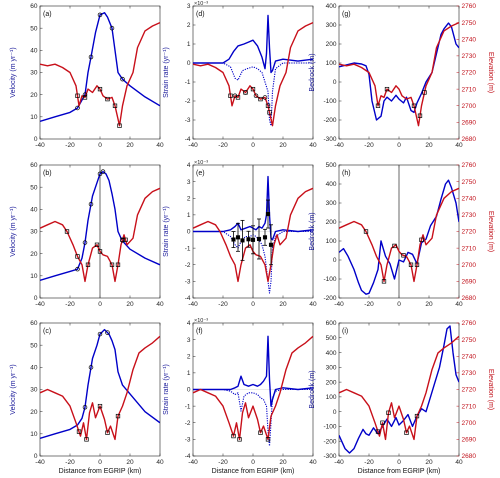 The width and height of the screenshot is (500, 478). What do you see at coordinates (469, 440) in the screenshot?
I see `y2-tick-label-i: 2690` at bounding box center [469, 440].